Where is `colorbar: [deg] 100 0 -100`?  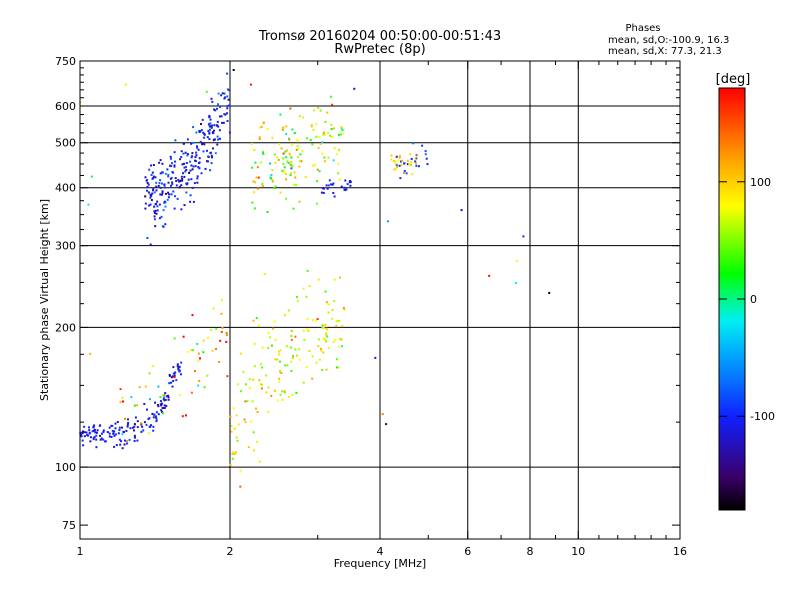
colorbar: [deg] 100 0 -100 is located at coordinates (745, 291).